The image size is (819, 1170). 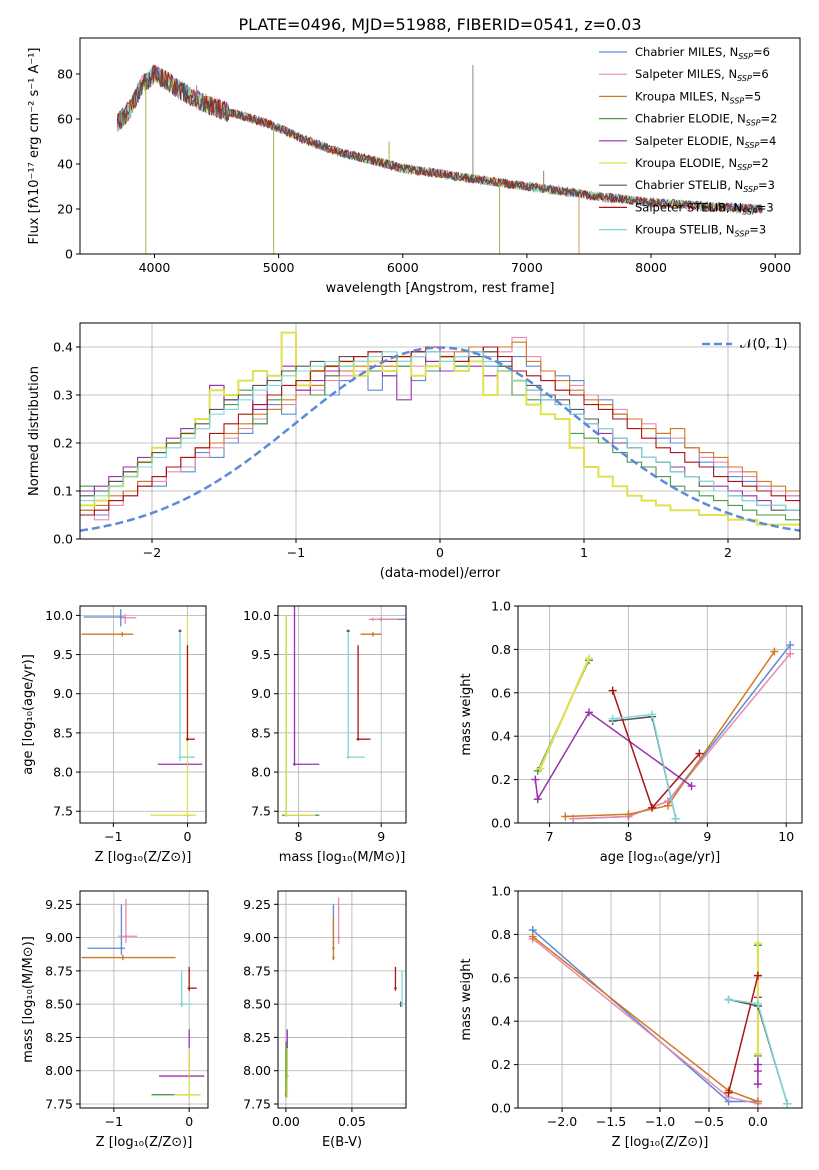 What do you see at coordinates (342, 857) in the screenshot?
I see `x-axis-label: mass [log₁₀(M/M⊙)]` at bounding box center [342, 857].